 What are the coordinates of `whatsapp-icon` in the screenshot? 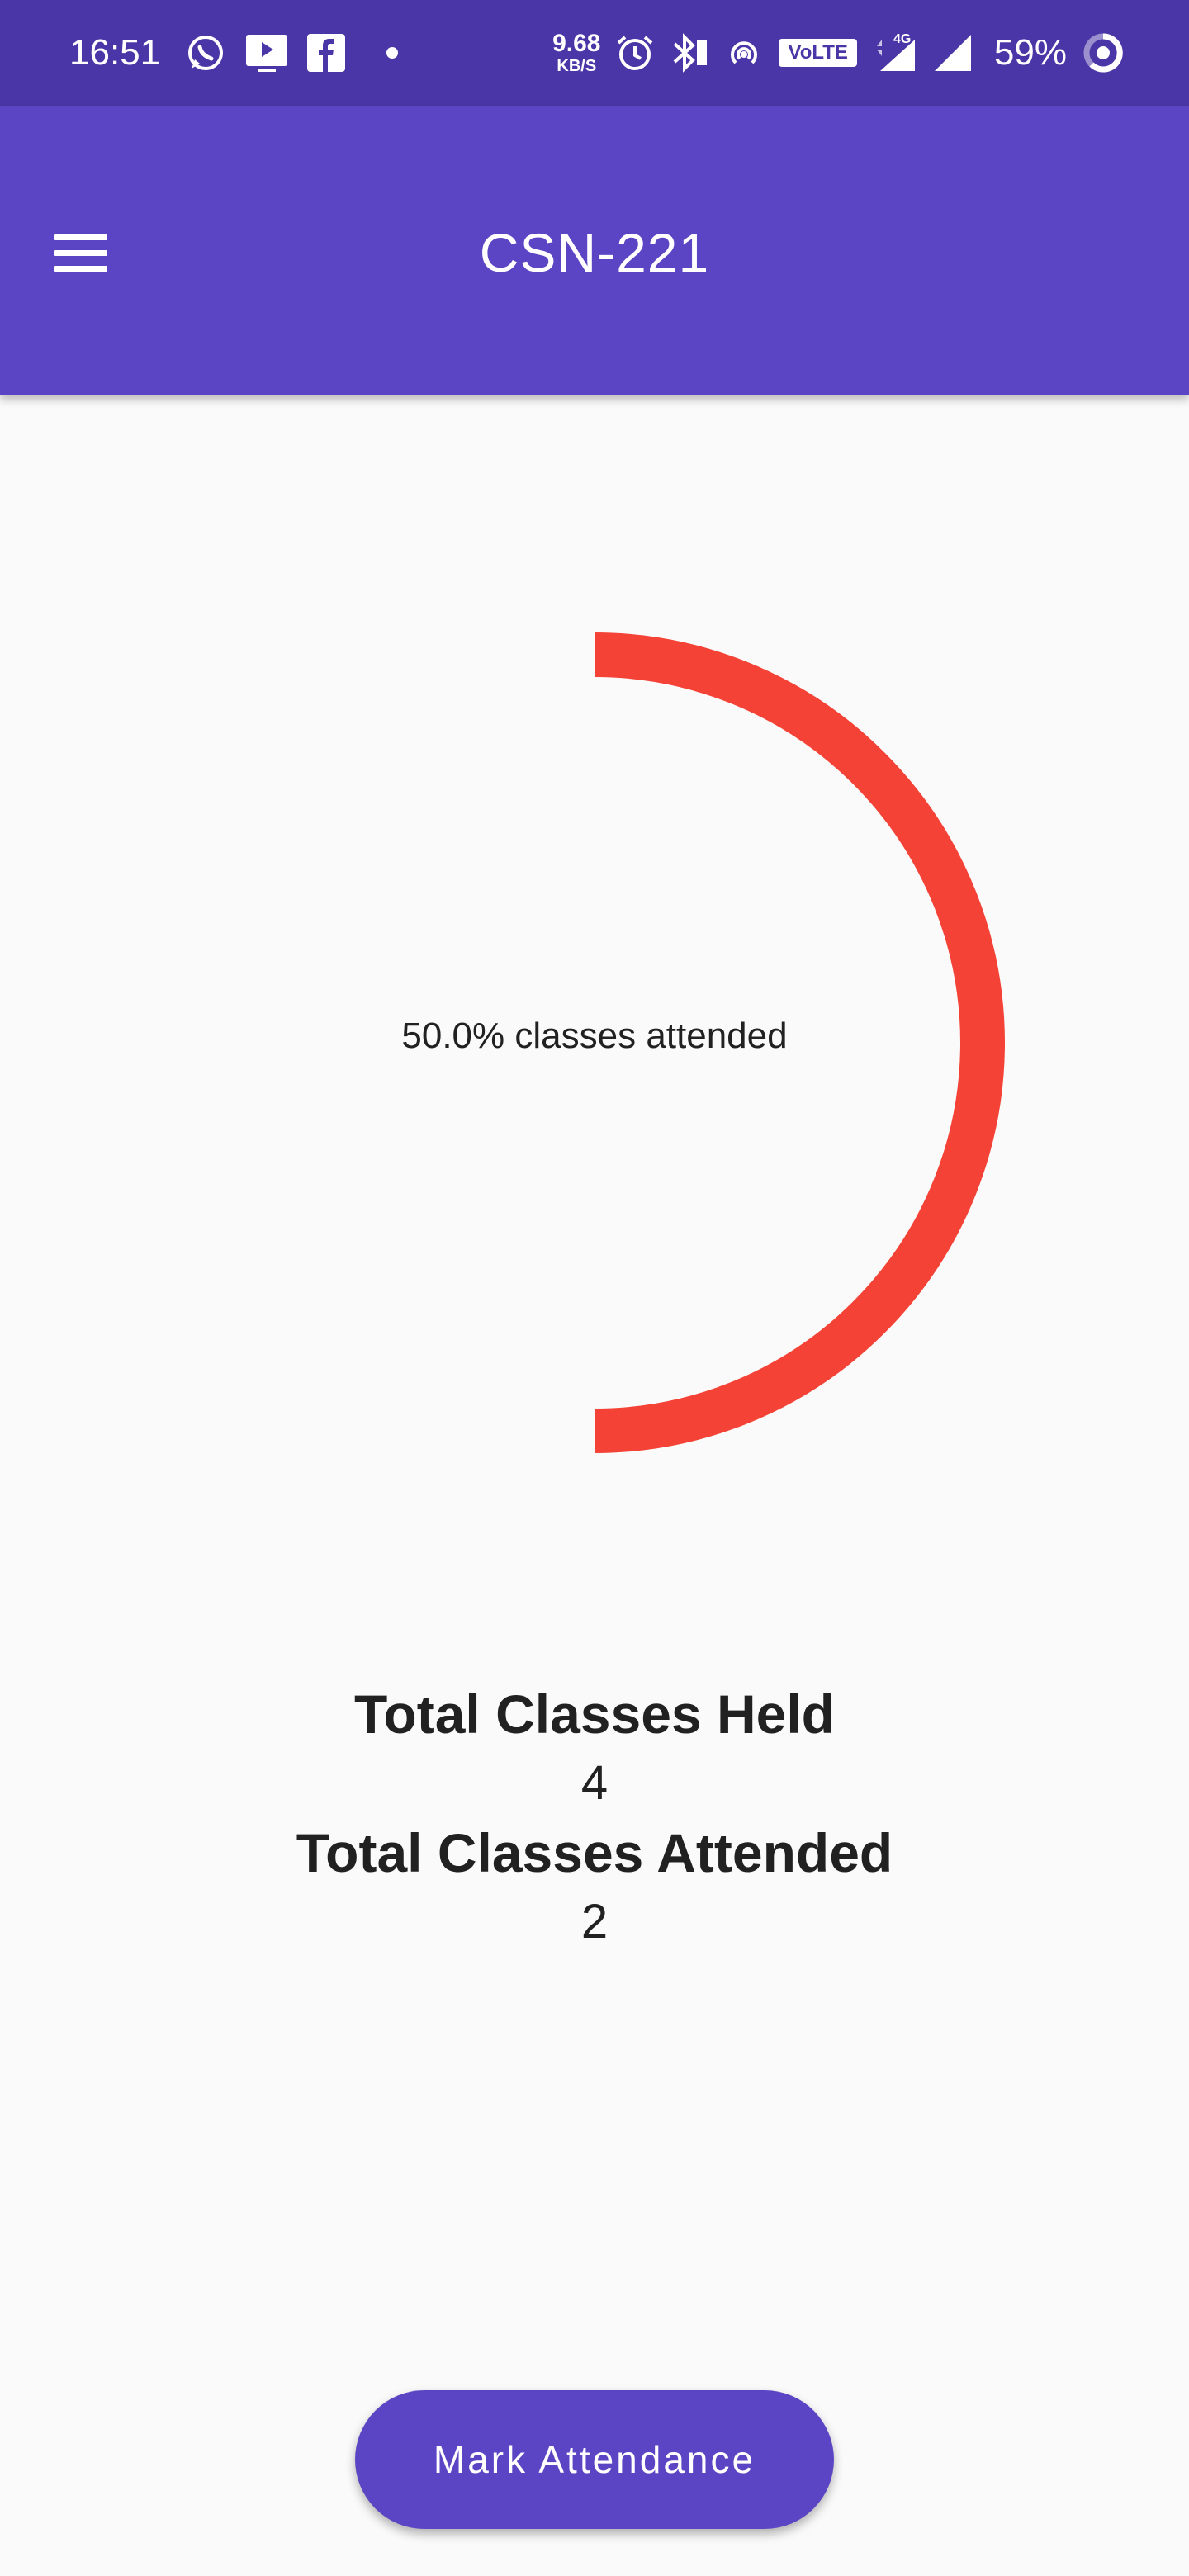 It's located at (205, 52).